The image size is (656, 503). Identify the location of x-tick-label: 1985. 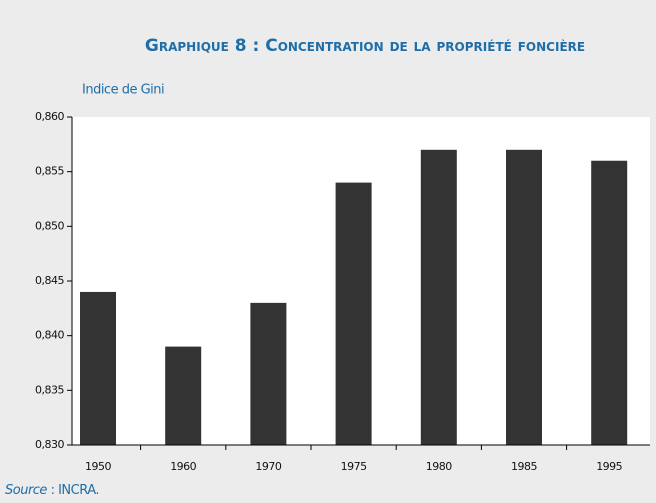
(524, 466).